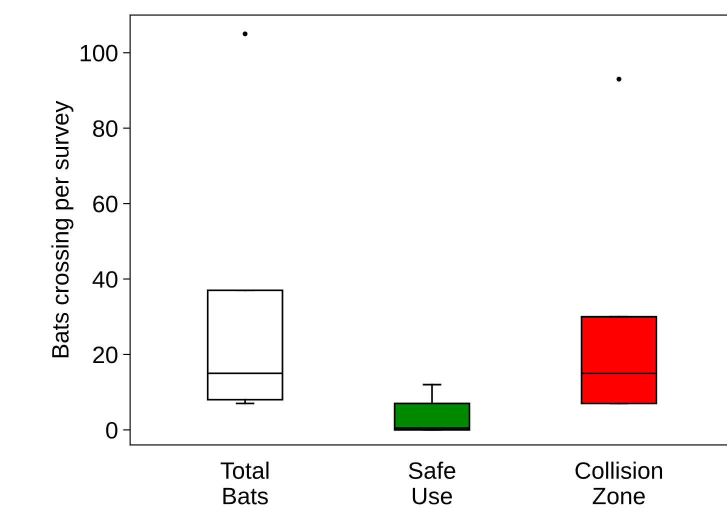 This screenshot has height=518, width=727. Describe the element at coordinates (99, 53) in the screenshot. I see `y-tick-label: 100` at that location.